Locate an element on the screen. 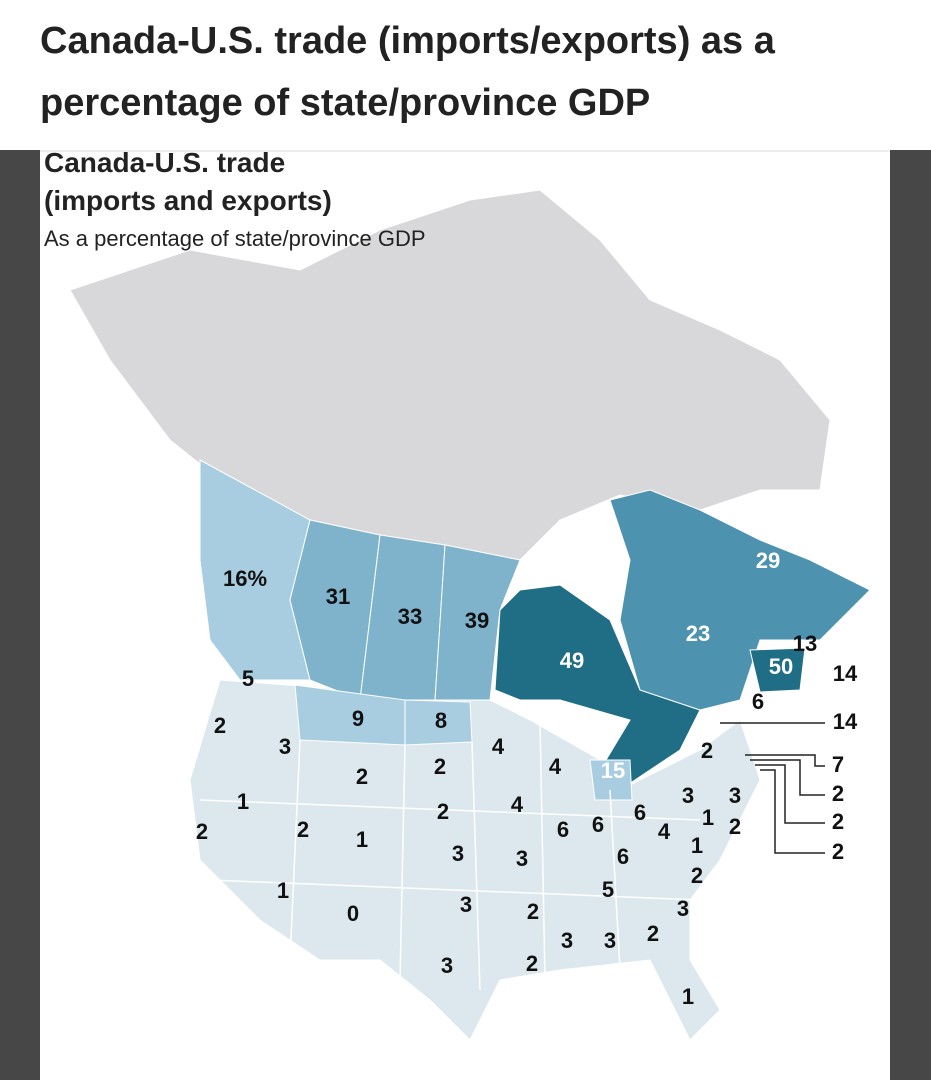 This screenshot has height=1080, width=931. maritimes is located at coordinates (777, 670).